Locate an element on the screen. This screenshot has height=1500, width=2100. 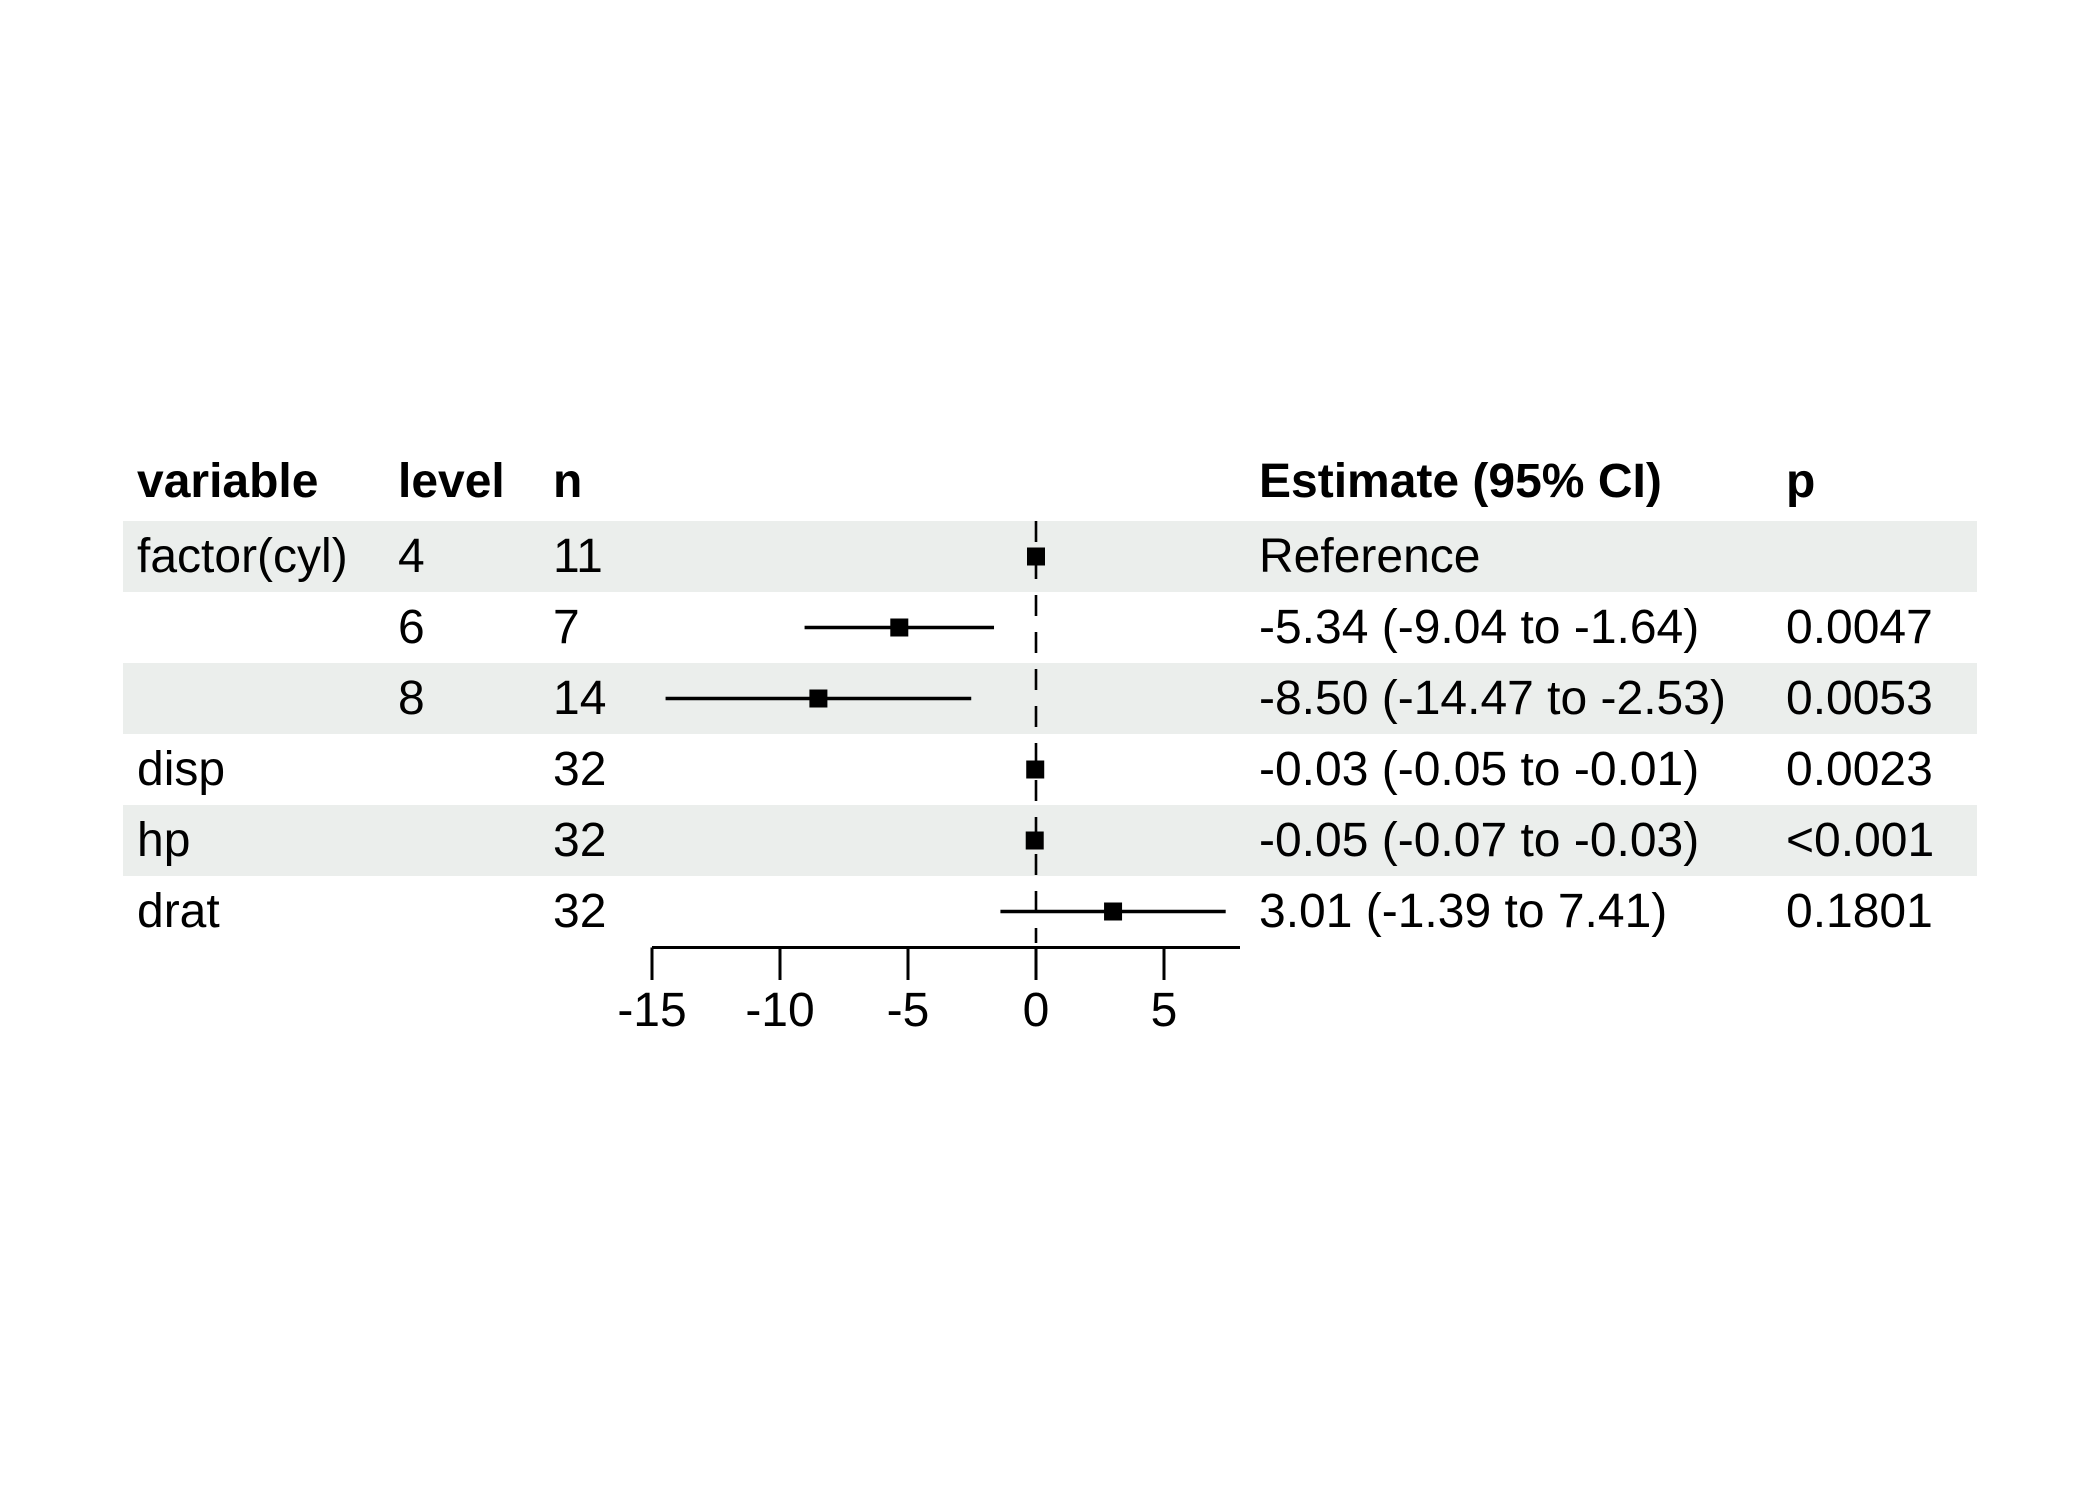
cell-p: 0.0053 is located at coordinates (1859, 698).